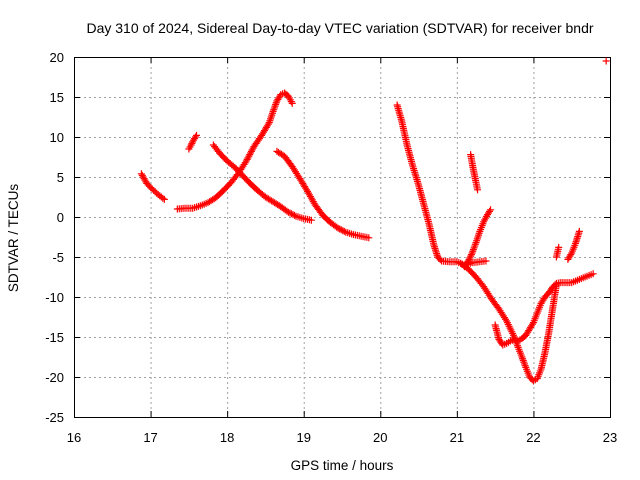  I want to click on x-tick-label: 18, so click(227, 437).